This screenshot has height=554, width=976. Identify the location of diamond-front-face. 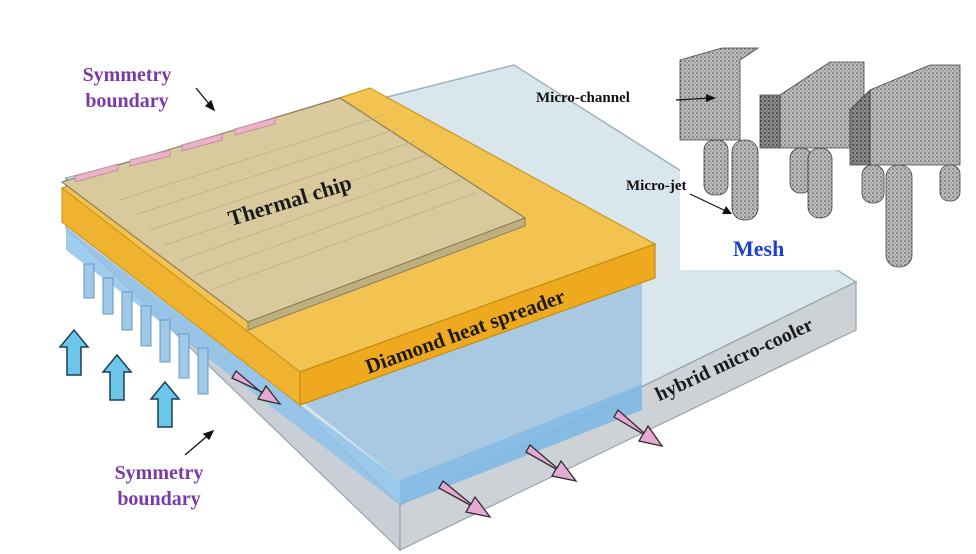
(477, 324).